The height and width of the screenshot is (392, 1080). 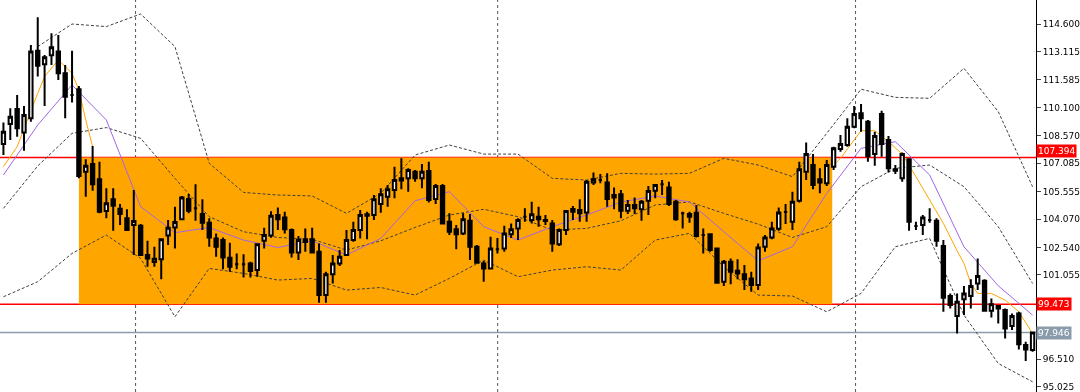 I want to click on y-tick-label: 107.085, so click(x=1061, y=163).